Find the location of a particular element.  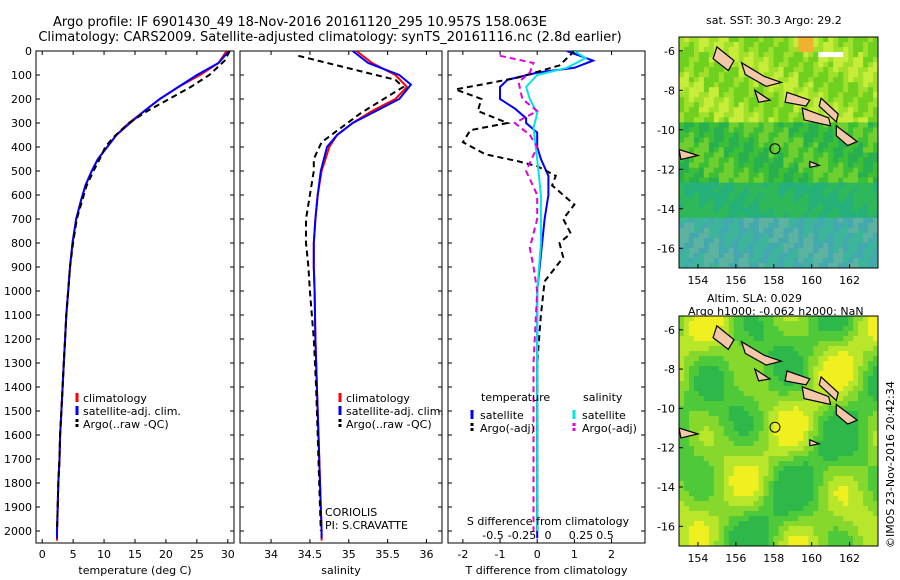

y-tick-label: 1200 is located at coordinates (18, 339).